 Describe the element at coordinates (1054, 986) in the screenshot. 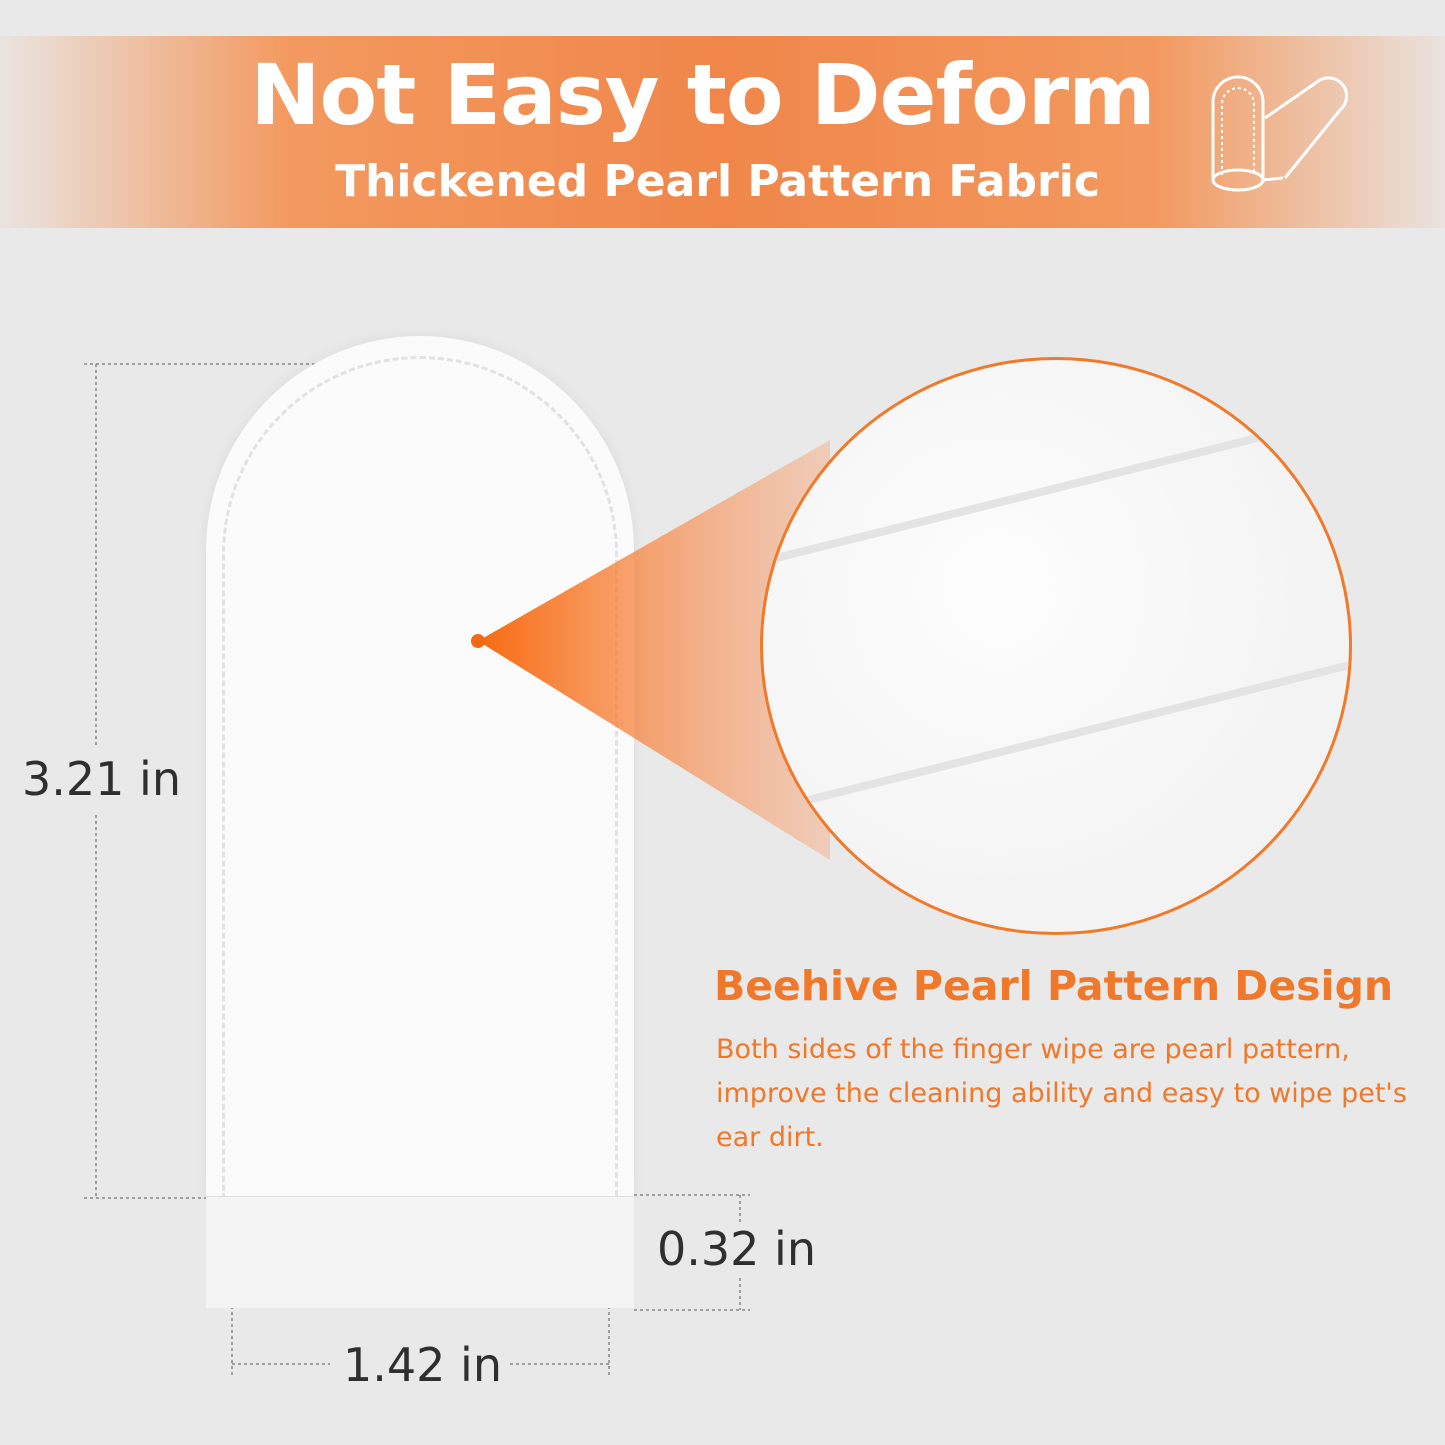

I see `feature-title: Beehive Pearl Pattern Design` at that location.